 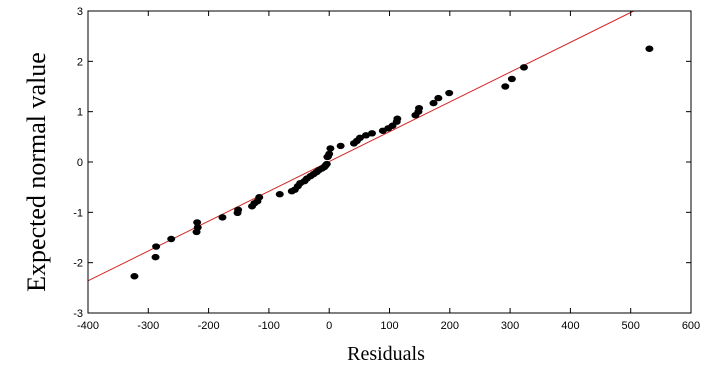 What do you see at coordinates (80, 113) in the screenshot?
I see `y-tick-label: 1` at bounding box center [80, 113].